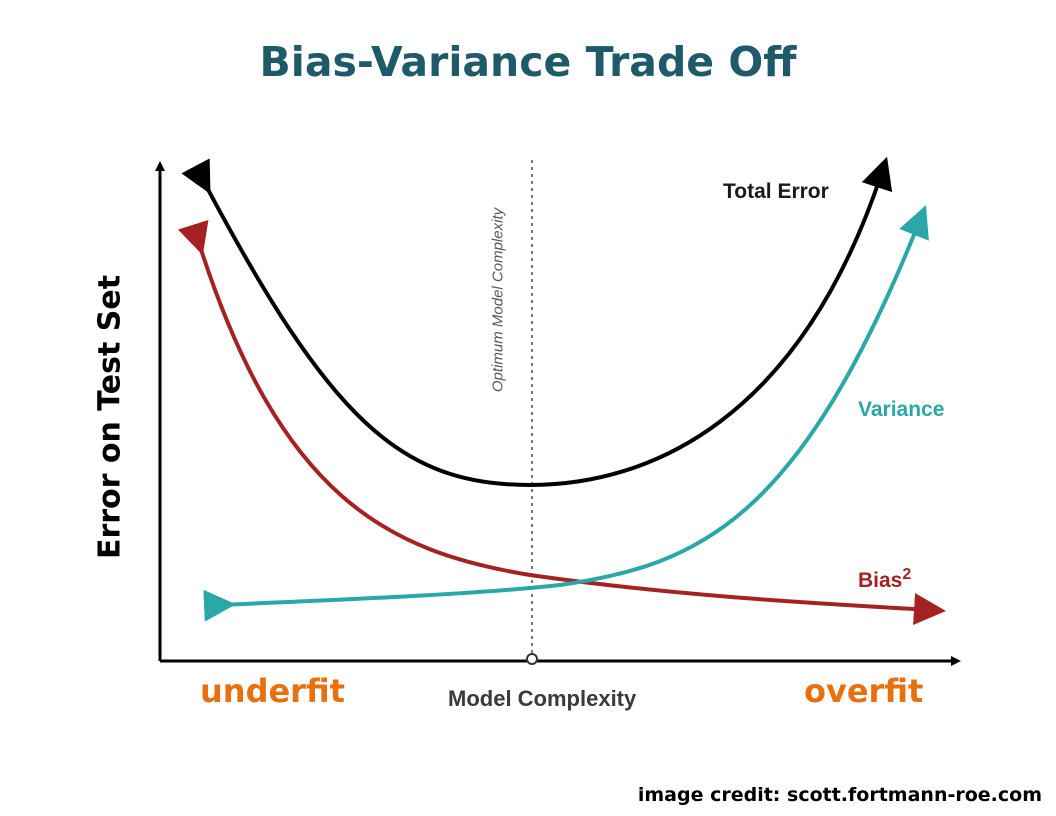 This screenshot has width=1056, height=816. I want to click on bias-label-text: Bias, so click(880, 580).